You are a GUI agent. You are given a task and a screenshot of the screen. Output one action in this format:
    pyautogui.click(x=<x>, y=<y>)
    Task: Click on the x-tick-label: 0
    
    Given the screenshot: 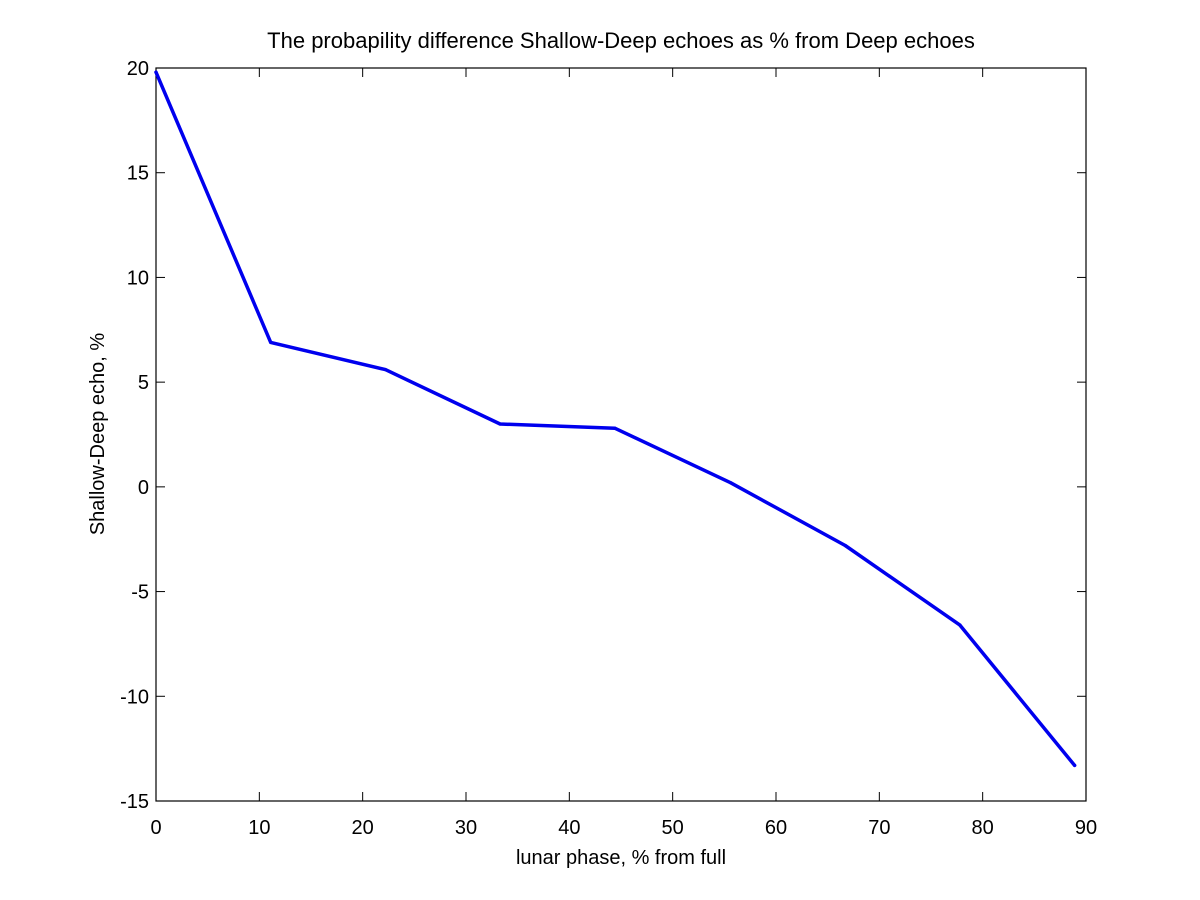 What is the action you would take?
    pyautogui.click(x=155, y=828)
    